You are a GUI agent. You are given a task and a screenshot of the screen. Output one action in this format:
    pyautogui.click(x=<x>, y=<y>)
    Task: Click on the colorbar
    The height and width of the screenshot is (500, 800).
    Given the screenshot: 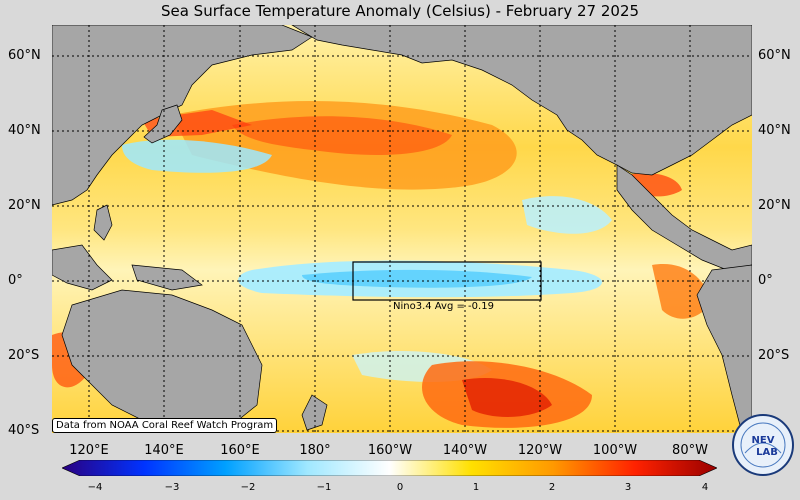 What is the action you would take?
    pyautogui.click(x=389, y=468)
    